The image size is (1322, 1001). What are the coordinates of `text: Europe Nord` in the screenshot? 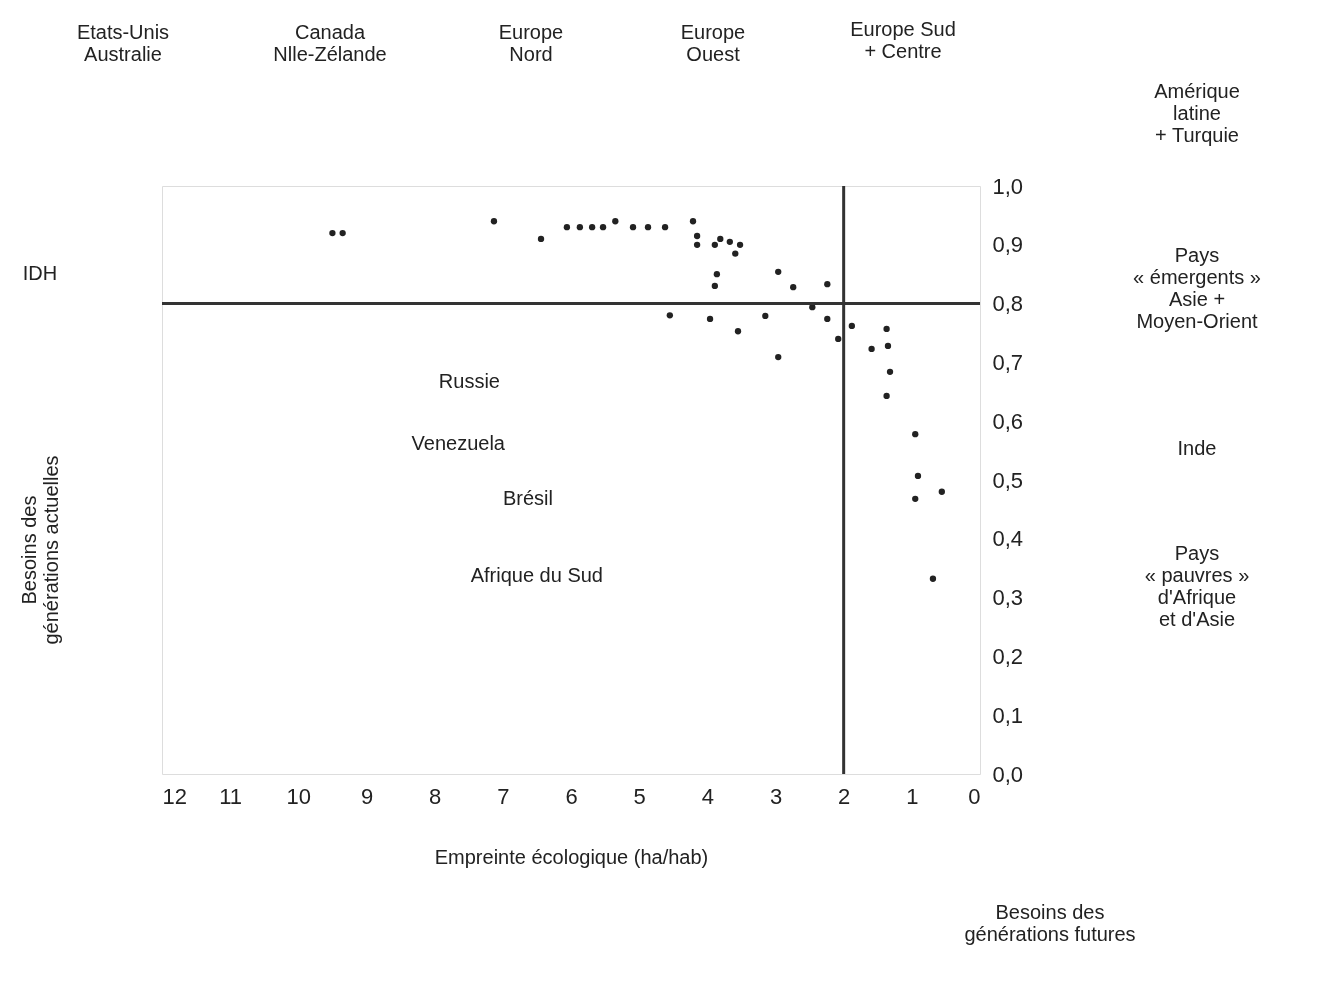 It's located at (531, 43).